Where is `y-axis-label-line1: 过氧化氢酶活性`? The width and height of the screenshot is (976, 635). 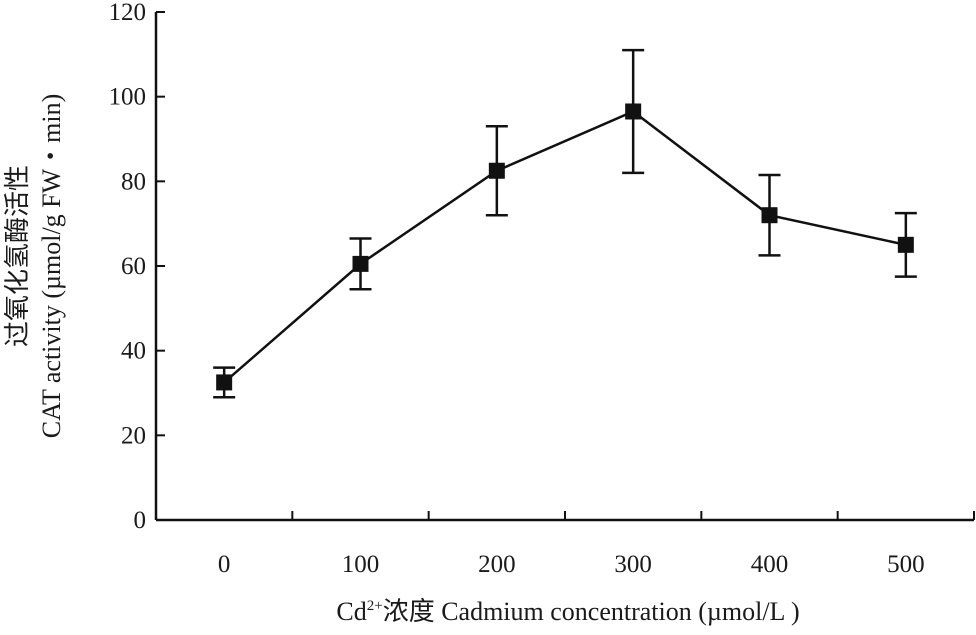 y-axis-label-line1: 过氧化氢酶活性 is located at coordinates (17, 256).